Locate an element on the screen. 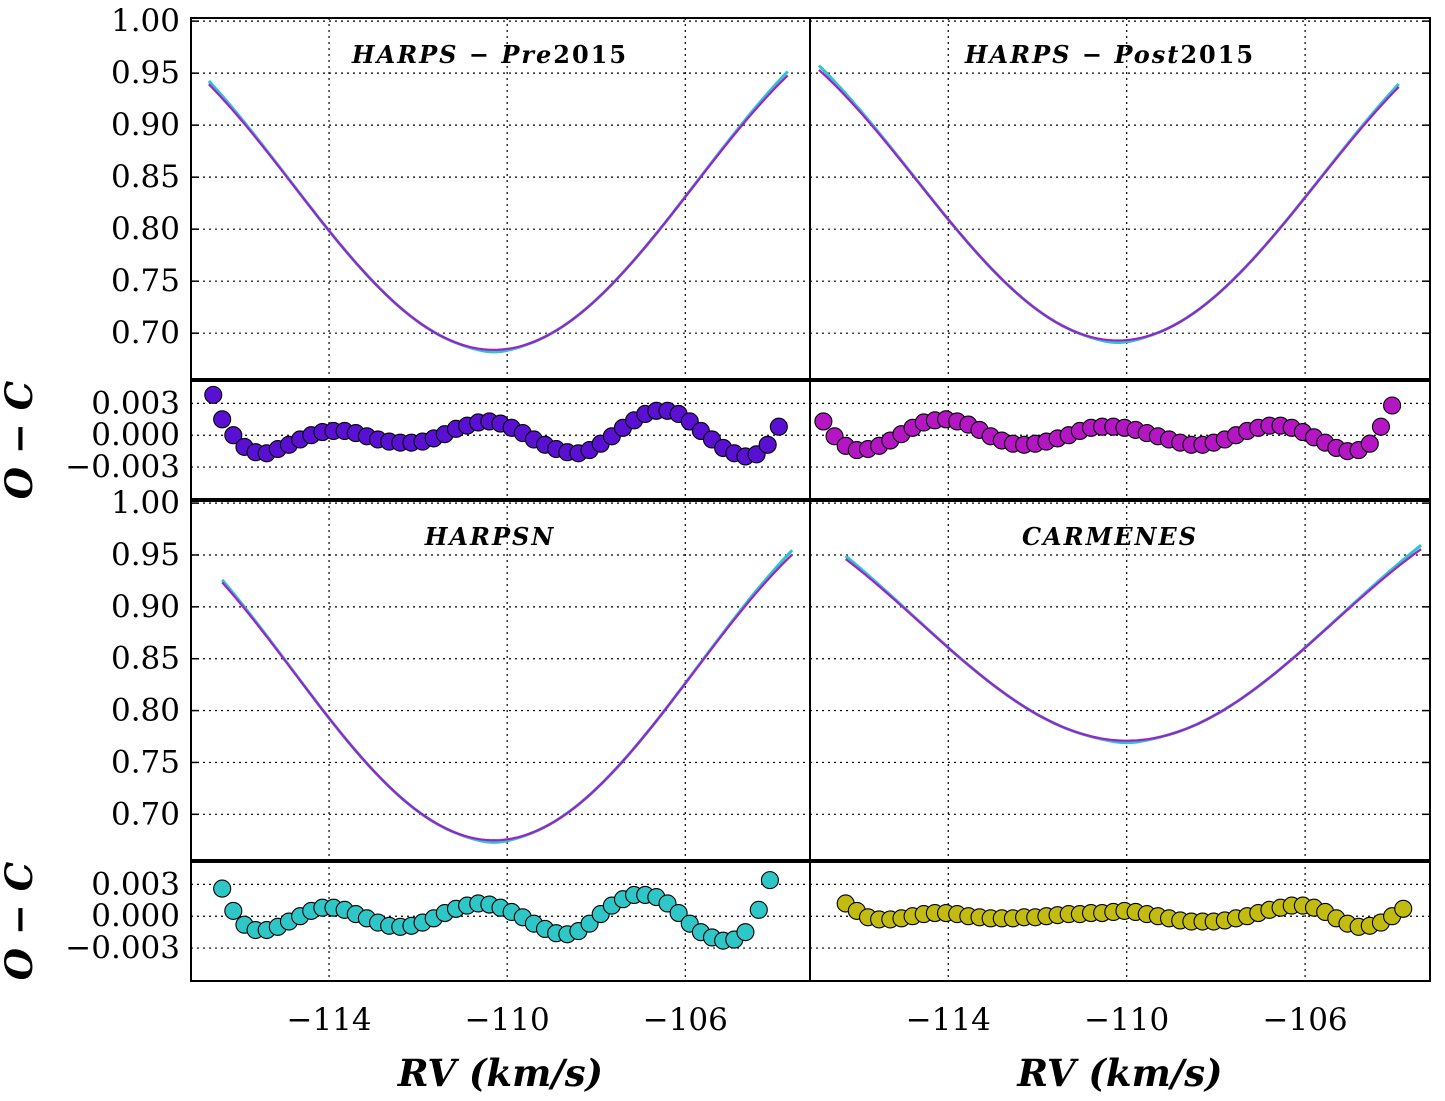 This screenshot has width=1445, height=1101. model-profile-harps-pre2015 is located at coordinates (498, 212).